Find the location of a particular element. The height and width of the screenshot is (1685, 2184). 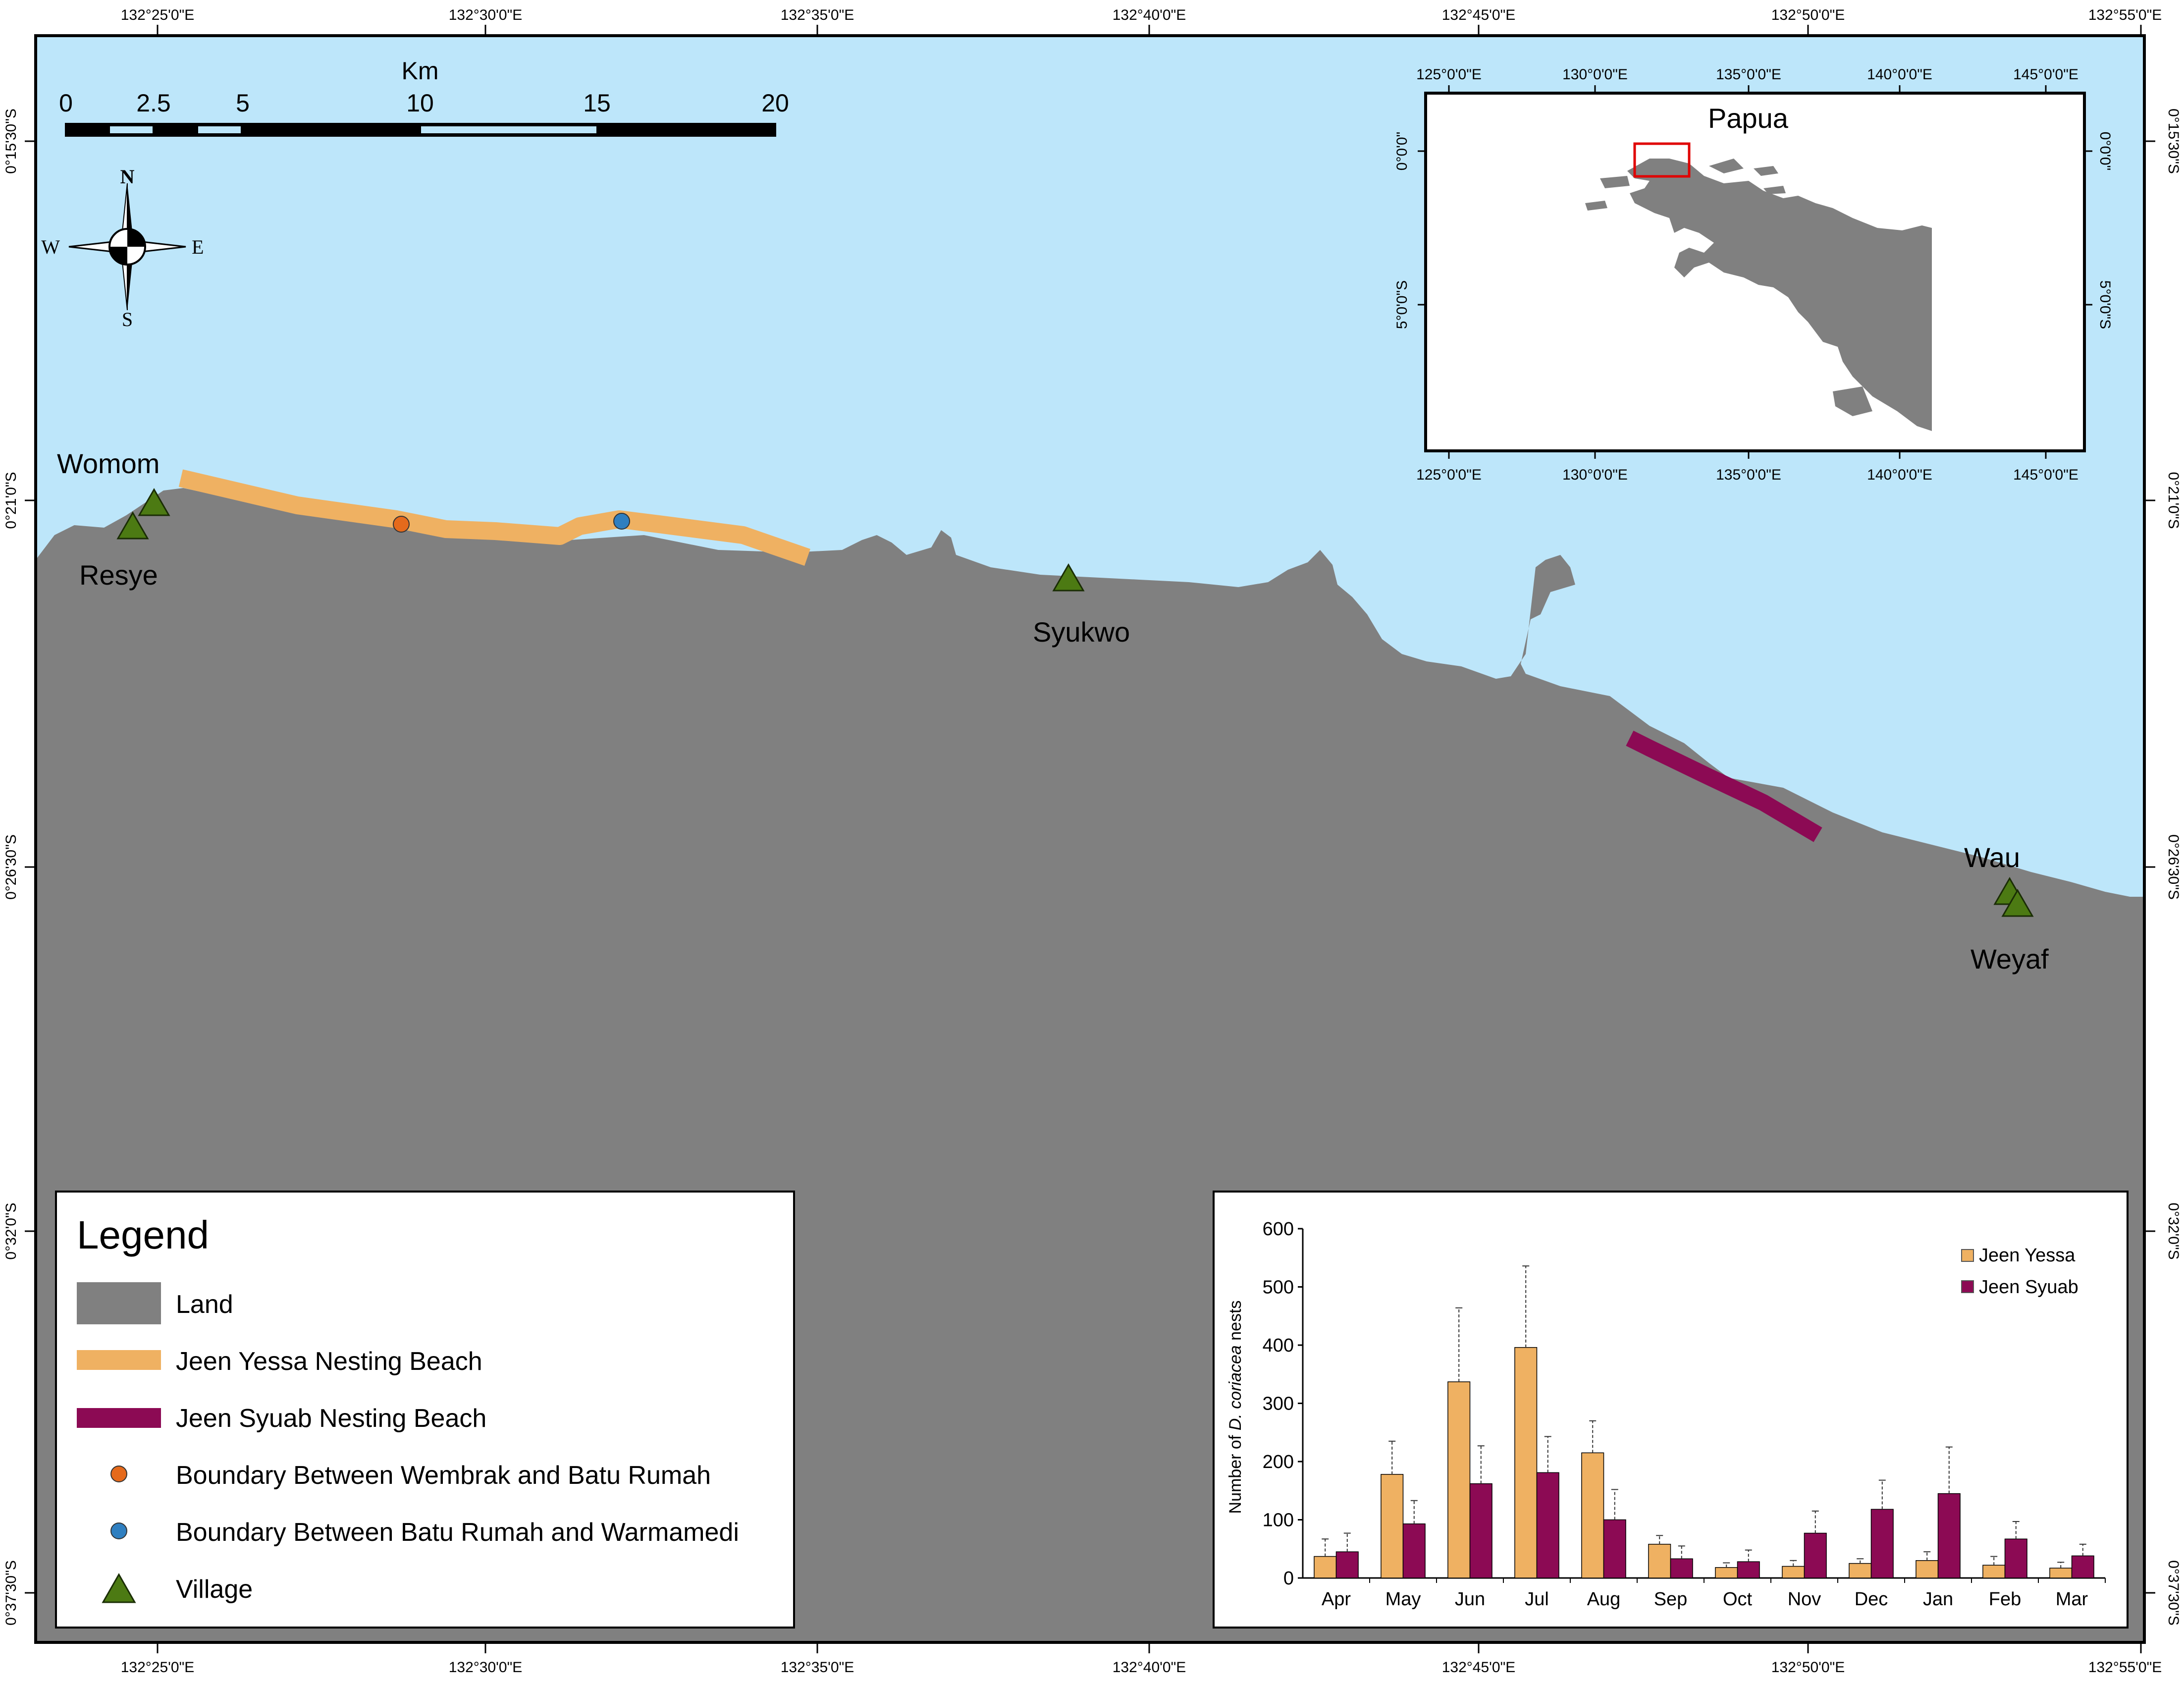

chart-x-tick-label: Jan is located at coordinates (1938, 1599).